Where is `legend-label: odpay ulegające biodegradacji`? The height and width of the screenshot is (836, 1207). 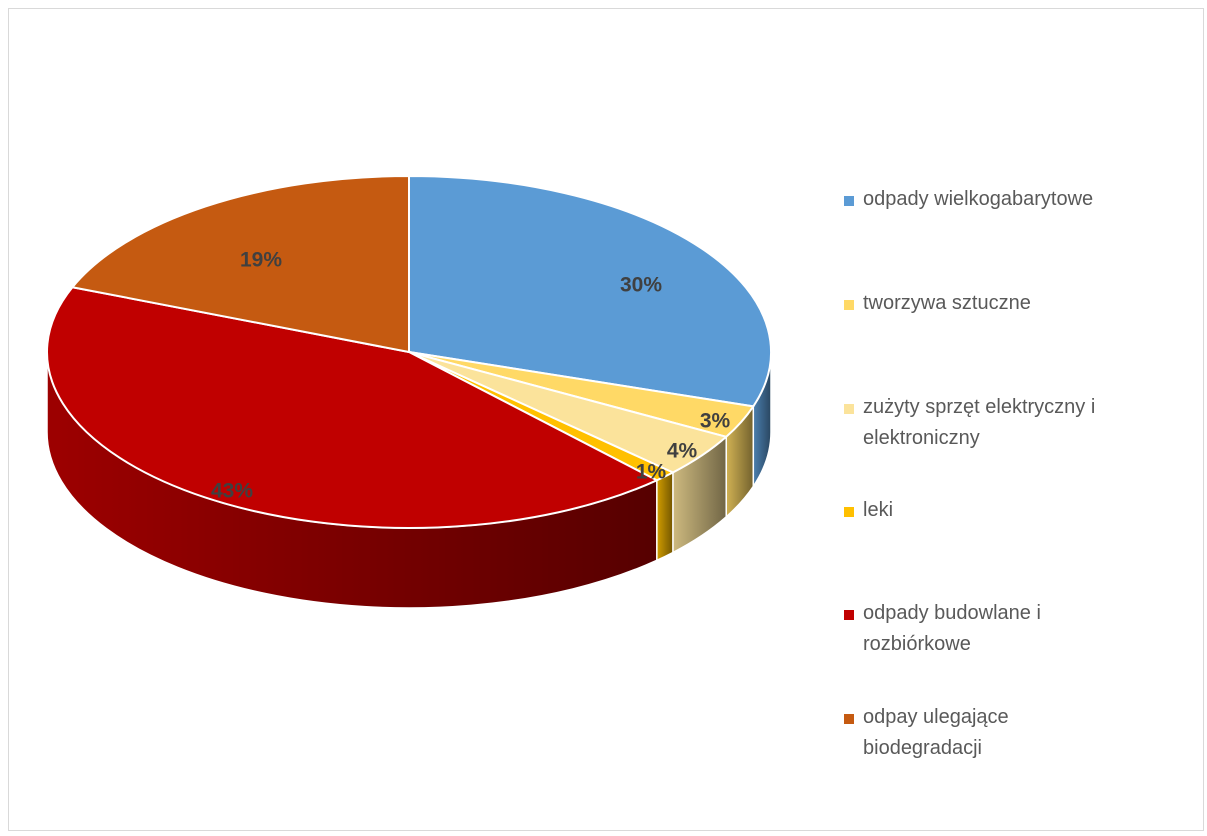
legend-label: odpay ulegające biodegradacji is located at coordinates (936, 732).